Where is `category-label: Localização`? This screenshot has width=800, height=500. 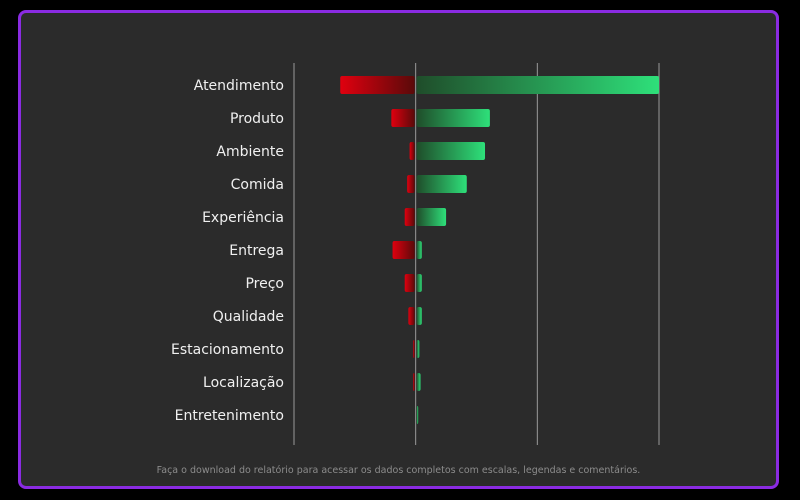 category-label: Localização is located at coordinates (243, 383).